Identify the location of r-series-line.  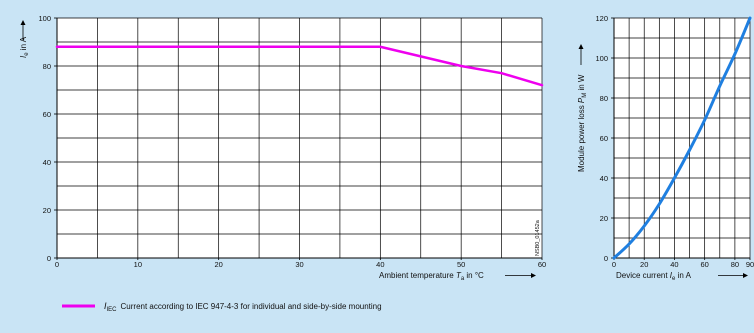
(682, 138).